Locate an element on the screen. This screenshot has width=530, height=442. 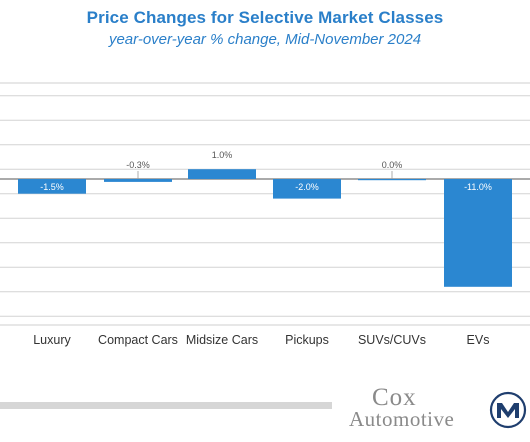
category-label: Midsize Cars is located at coordinates (222, 340).